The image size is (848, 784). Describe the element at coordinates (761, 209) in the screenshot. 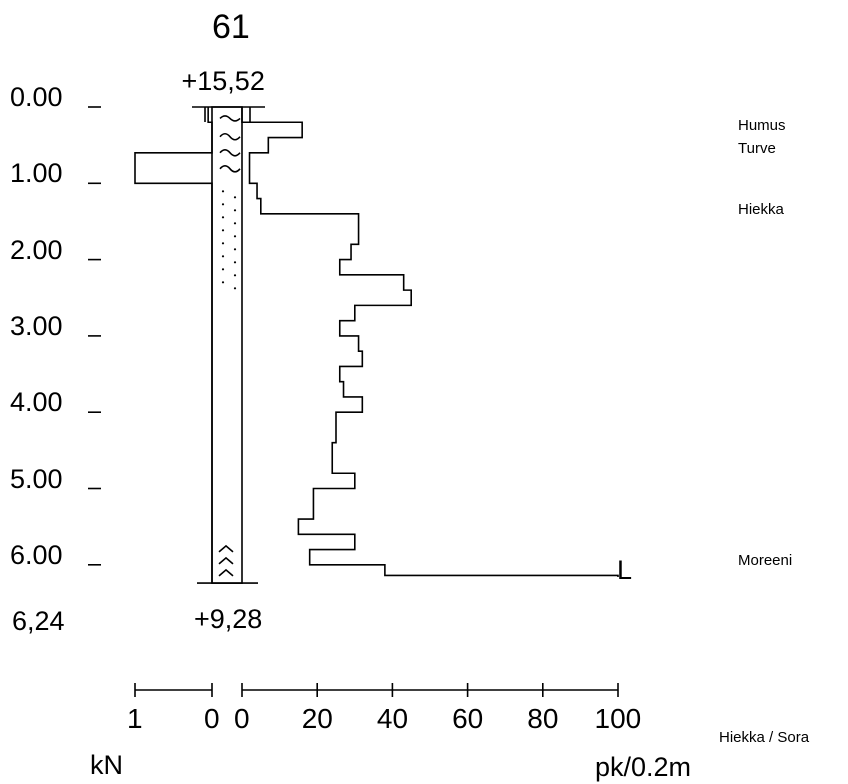

I see `soil-label-hiekka: Hiekka` at that location.